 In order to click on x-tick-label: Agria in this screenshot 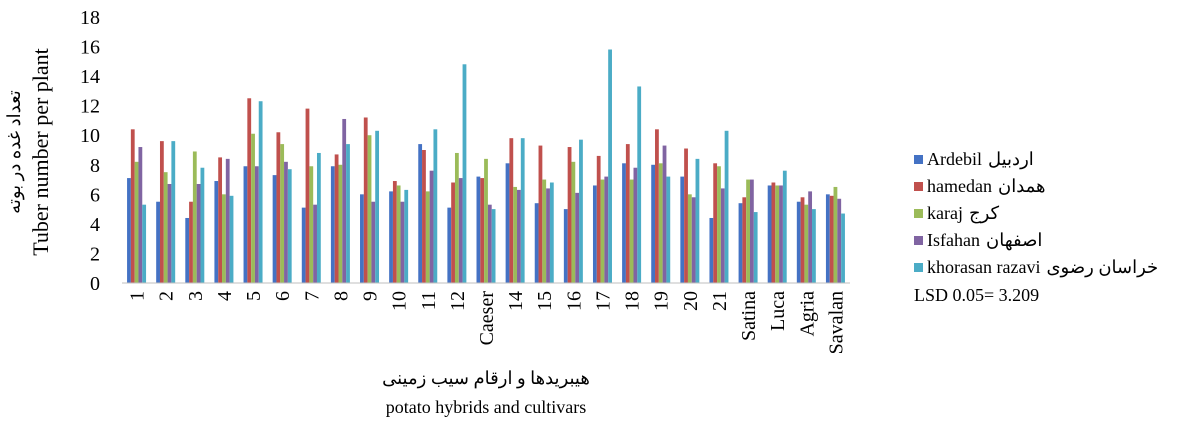, I will do `click(807, 314)`.